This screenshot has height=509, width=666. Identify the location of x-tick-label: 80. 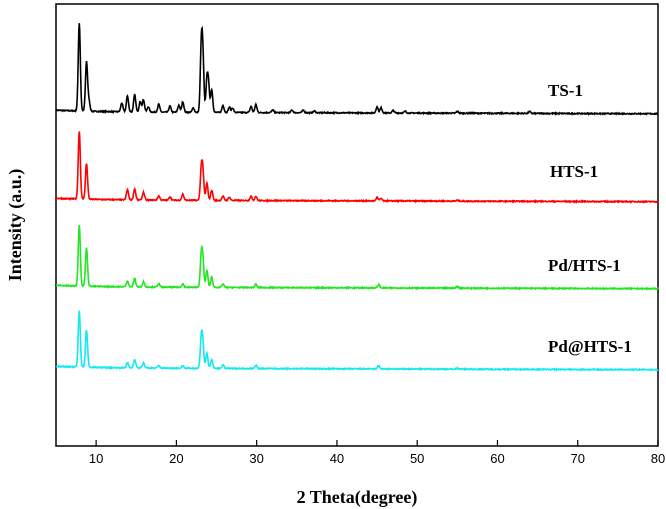
(658, 458).